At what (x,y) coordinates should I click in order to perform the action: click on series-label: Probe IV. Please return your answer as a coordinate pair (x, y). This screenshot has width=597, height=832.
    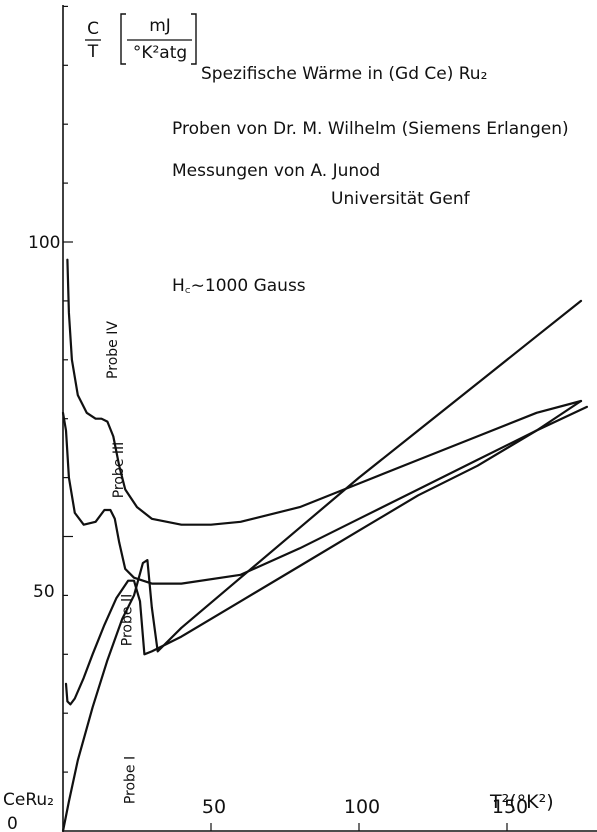
    Looking at the image, I should click on (113, 350).